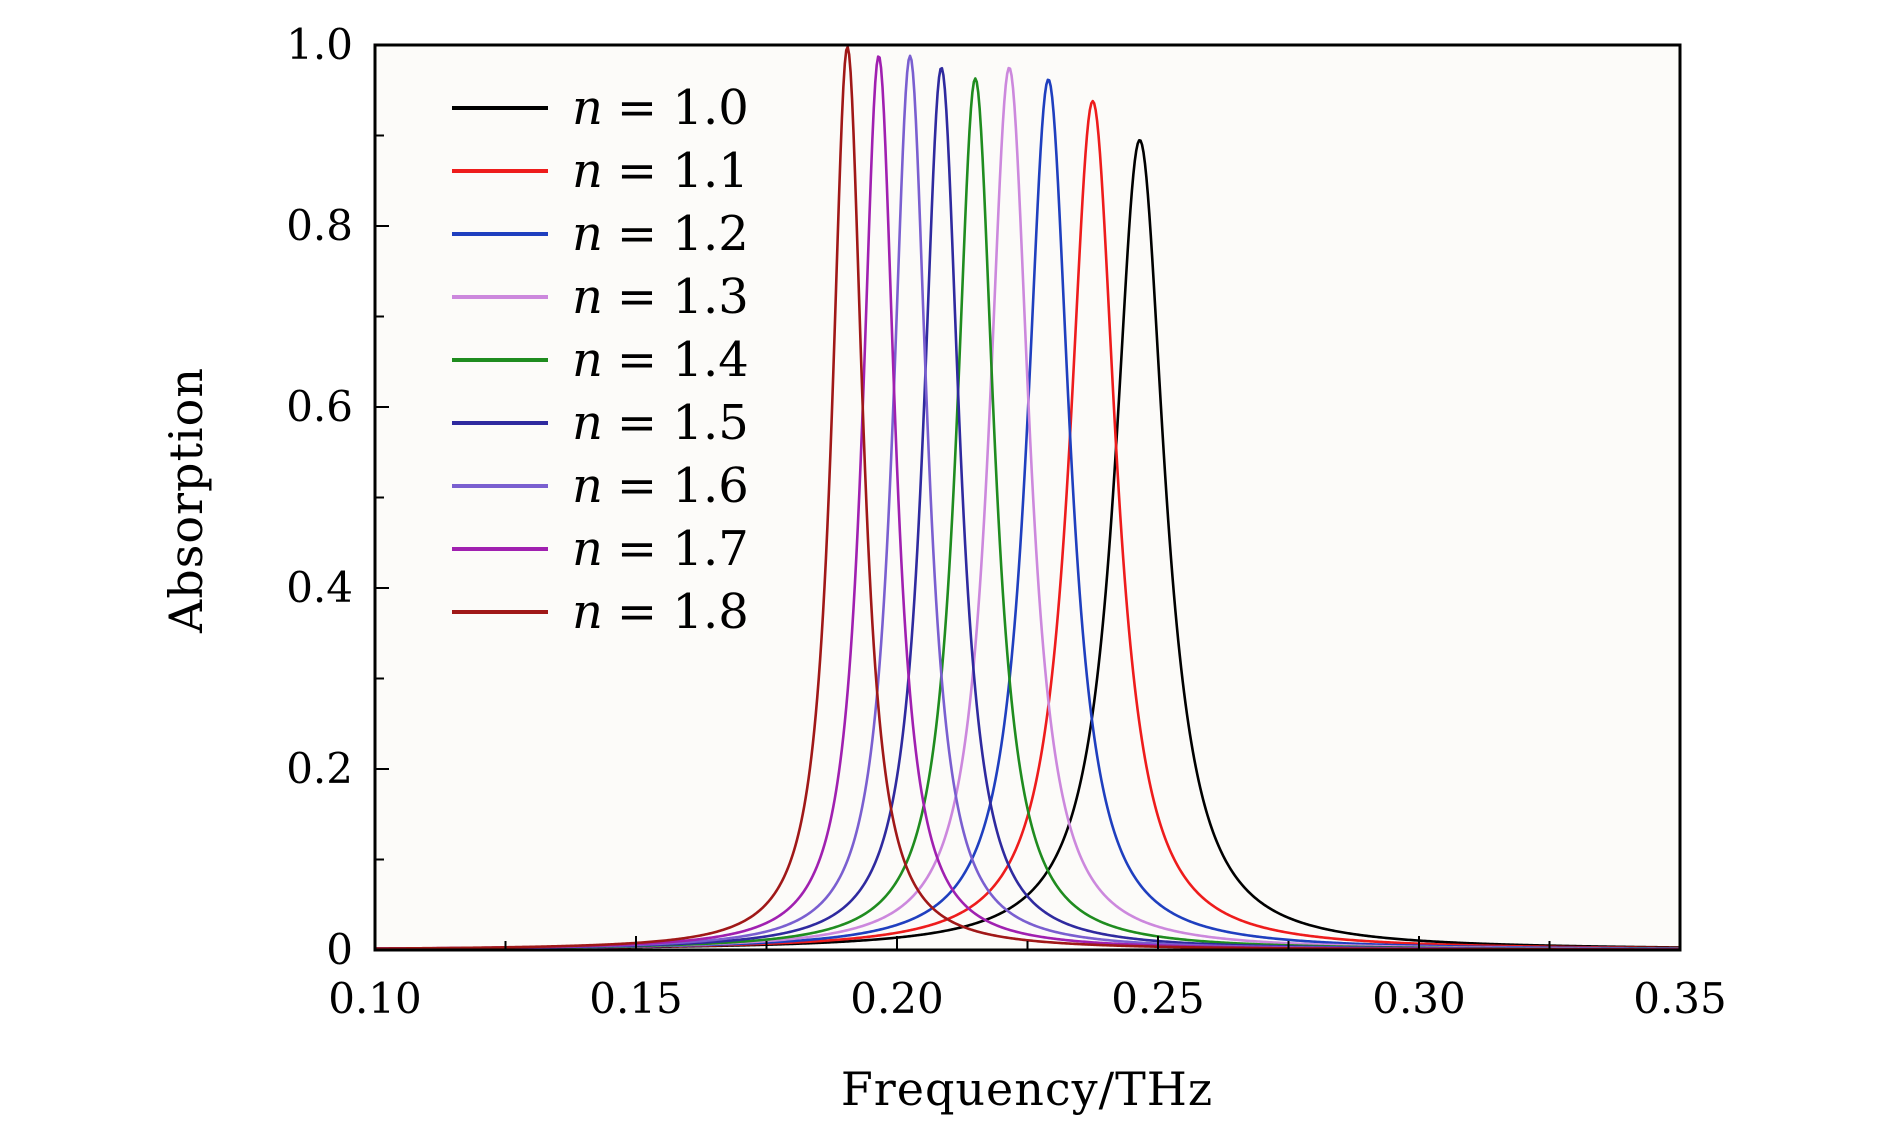 The width and height of the screenshot is (1890, 1127). Describe the element at coordinates (897, 998) in the screenshot. I see `x-tick-label: 0.20` at that location.